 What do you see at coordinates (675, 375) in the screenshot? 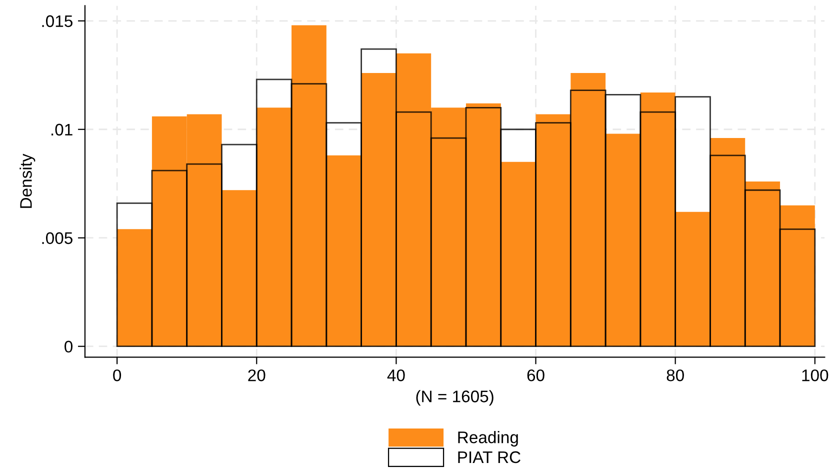
I see `x-tick-label: 80` at bounding box center [675, 375].